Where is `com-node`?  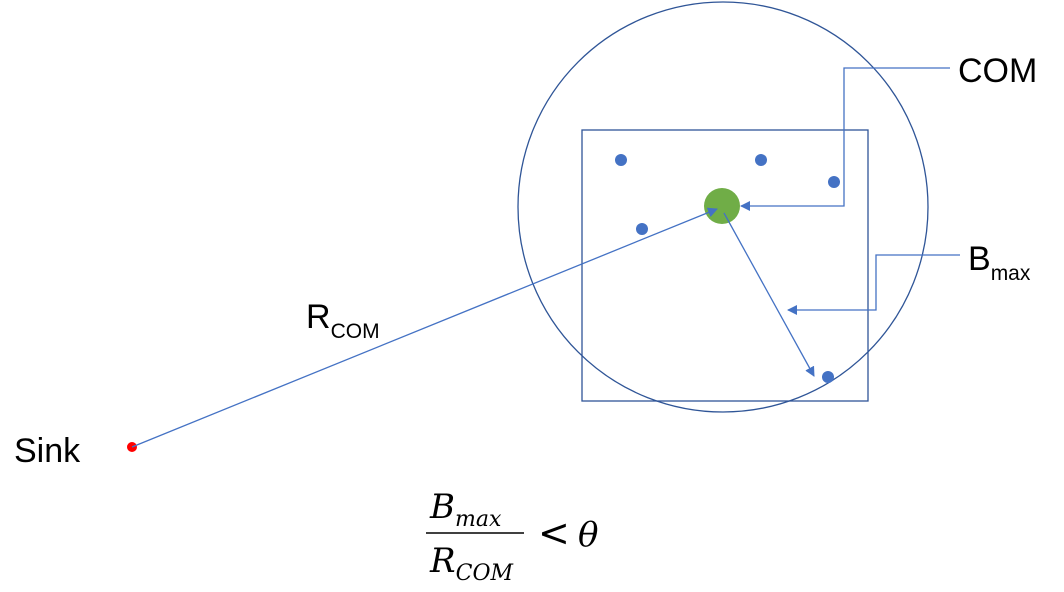
com-node is located at coordinates (722, 206).